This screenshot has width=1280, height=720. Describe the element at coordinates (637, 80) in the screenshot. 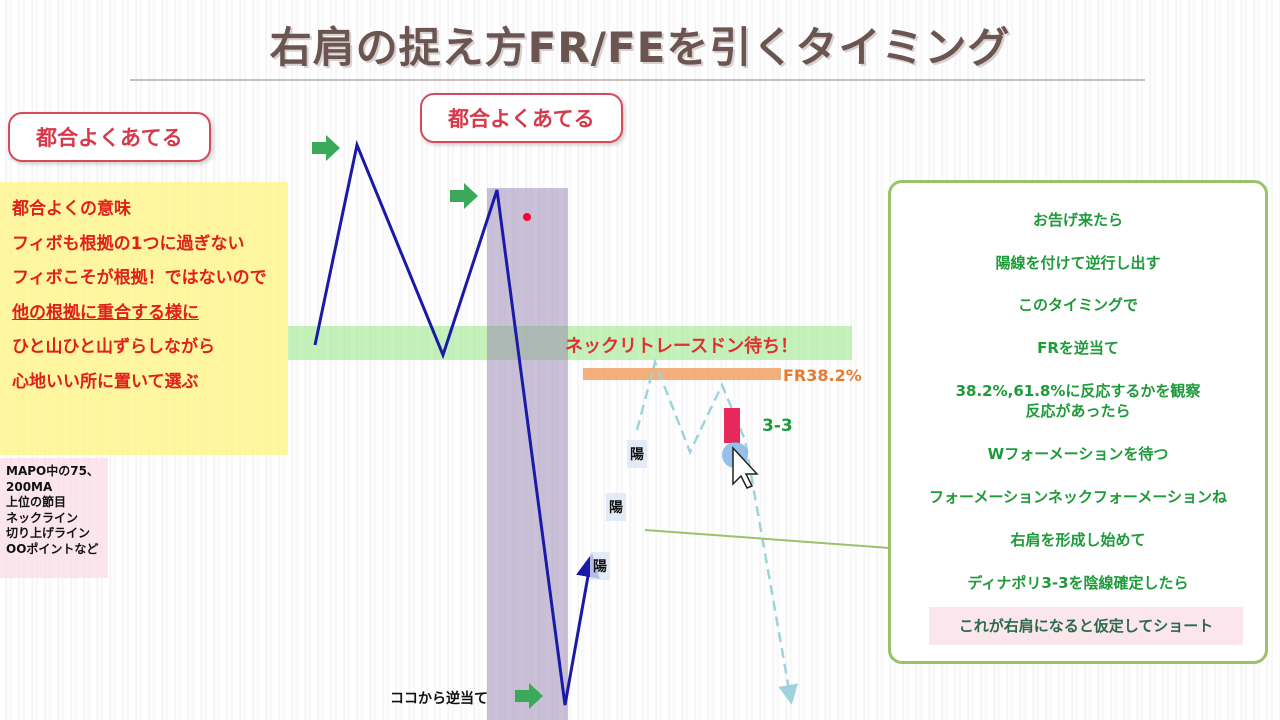

I see `title-divider` at that location.